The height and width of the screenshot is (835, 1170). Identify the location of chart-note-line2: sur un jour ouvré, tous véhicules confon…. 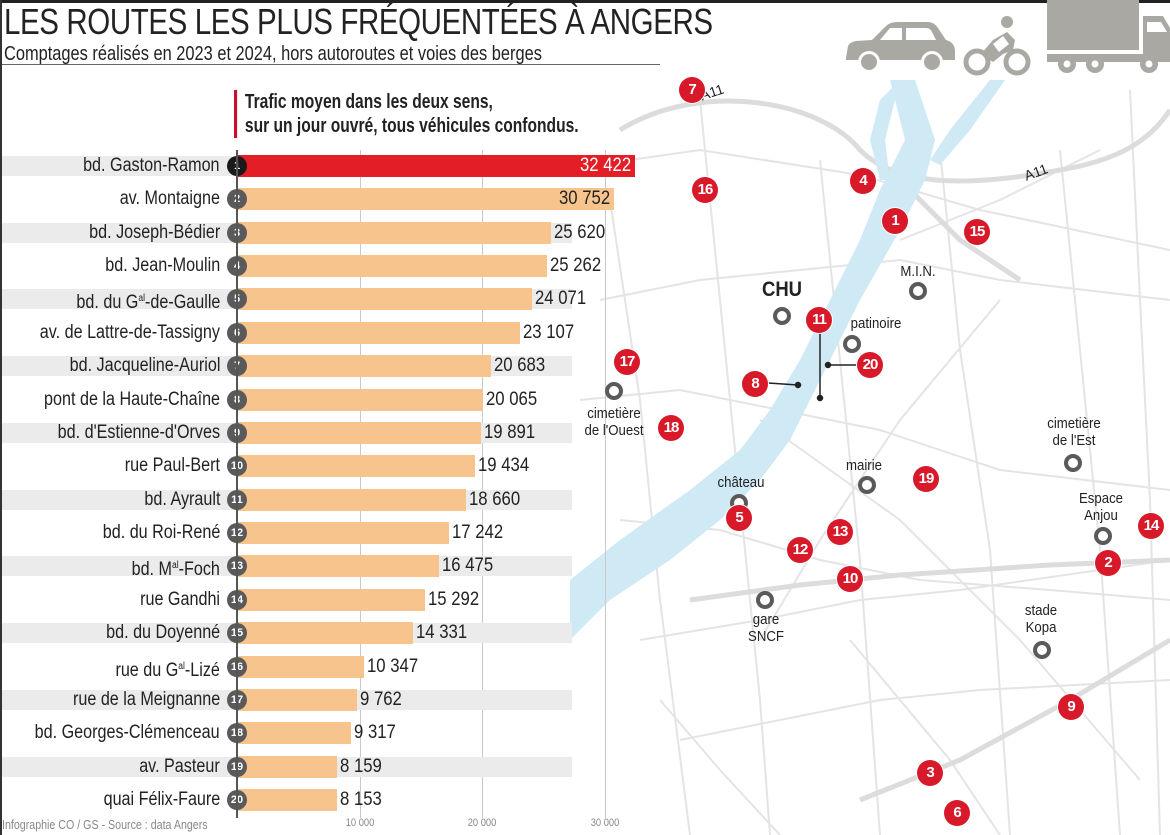
(411, 126).